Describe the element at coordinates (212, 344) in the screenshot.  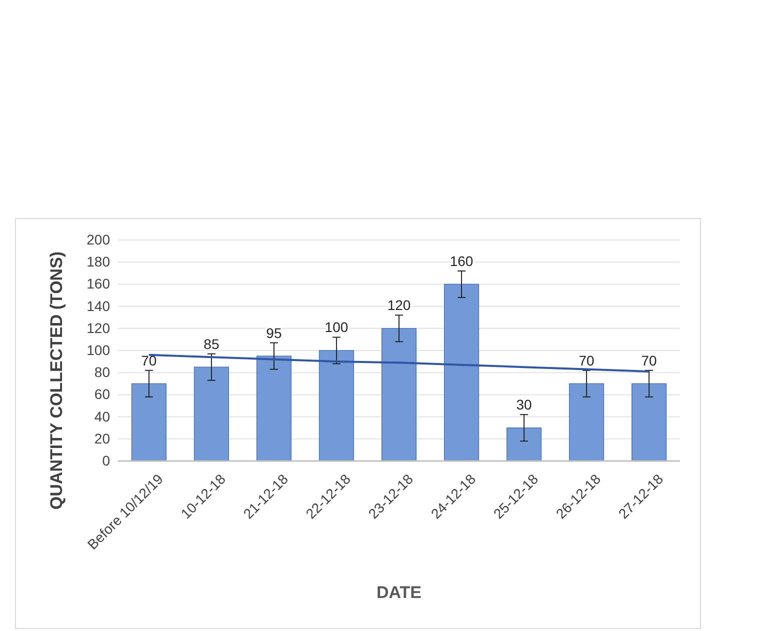
I see `data-label: 85` at that location.